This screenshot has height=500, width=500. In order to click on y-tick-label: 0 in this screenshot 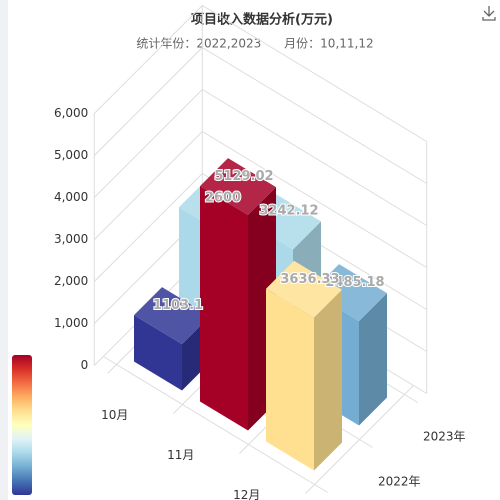, I will do `click(85, 365)`.